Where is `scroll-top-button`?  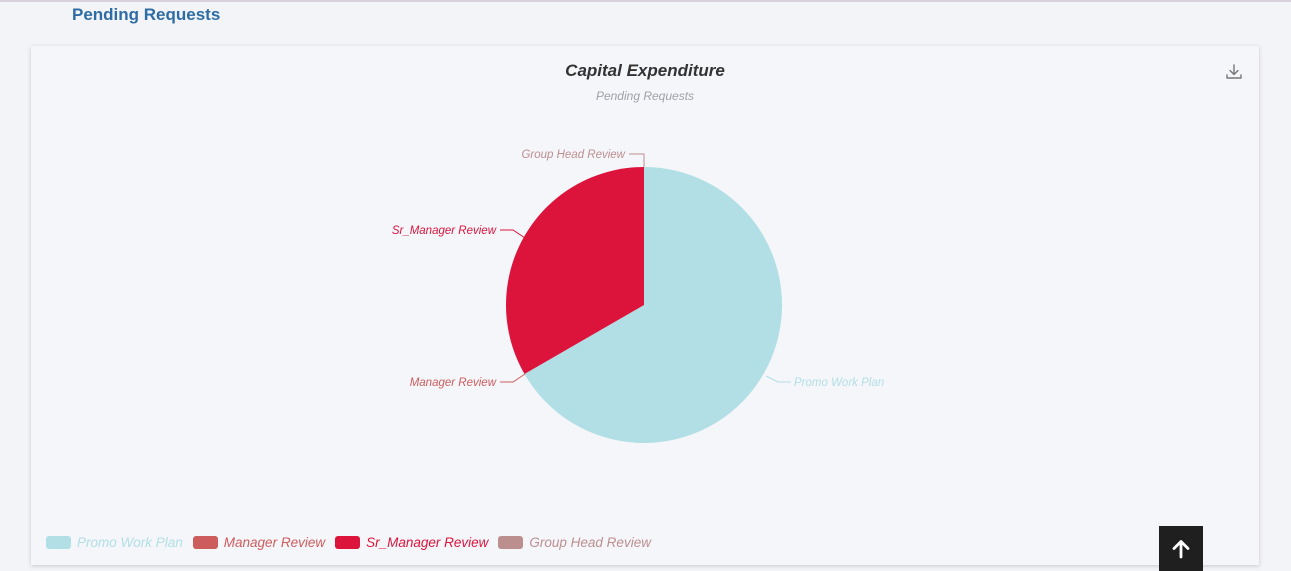
scroll-top-button is located at coordinates (1181, 548).